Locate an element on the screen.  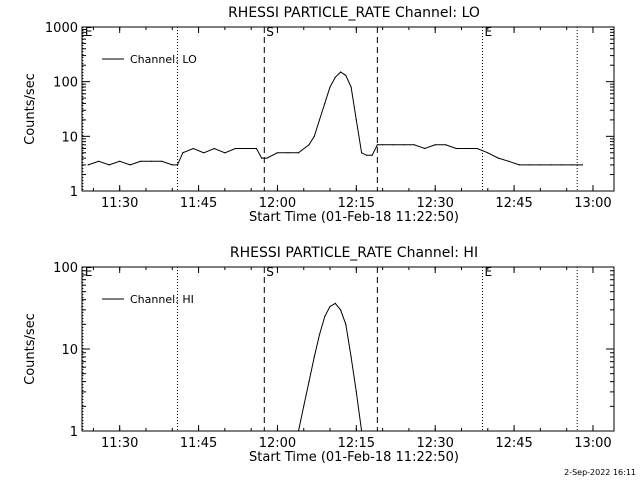
chart-title: RHESSI PARTICLE_RATE Channel: LO is located at coordinates (354, 13).